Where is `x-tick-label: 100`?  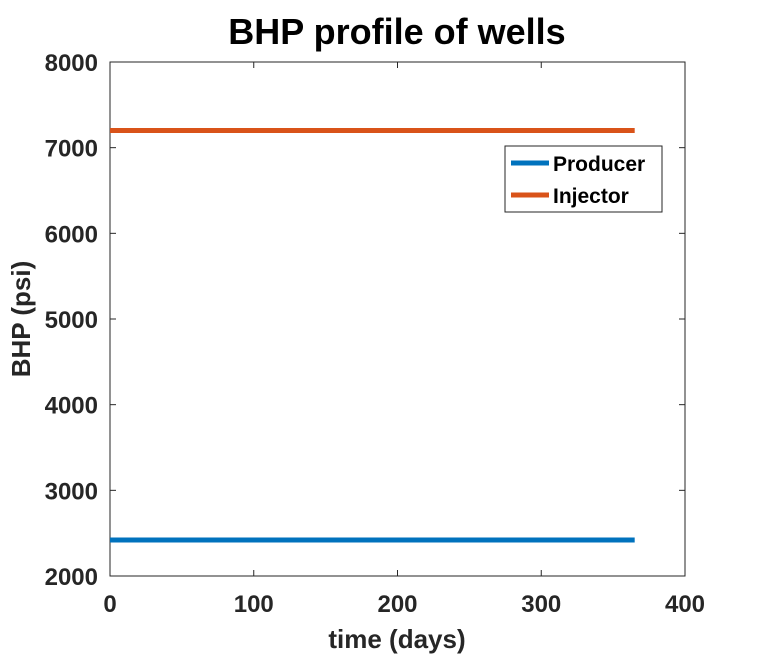 x-tick-label: 100 is located at coordinates (254, 604).